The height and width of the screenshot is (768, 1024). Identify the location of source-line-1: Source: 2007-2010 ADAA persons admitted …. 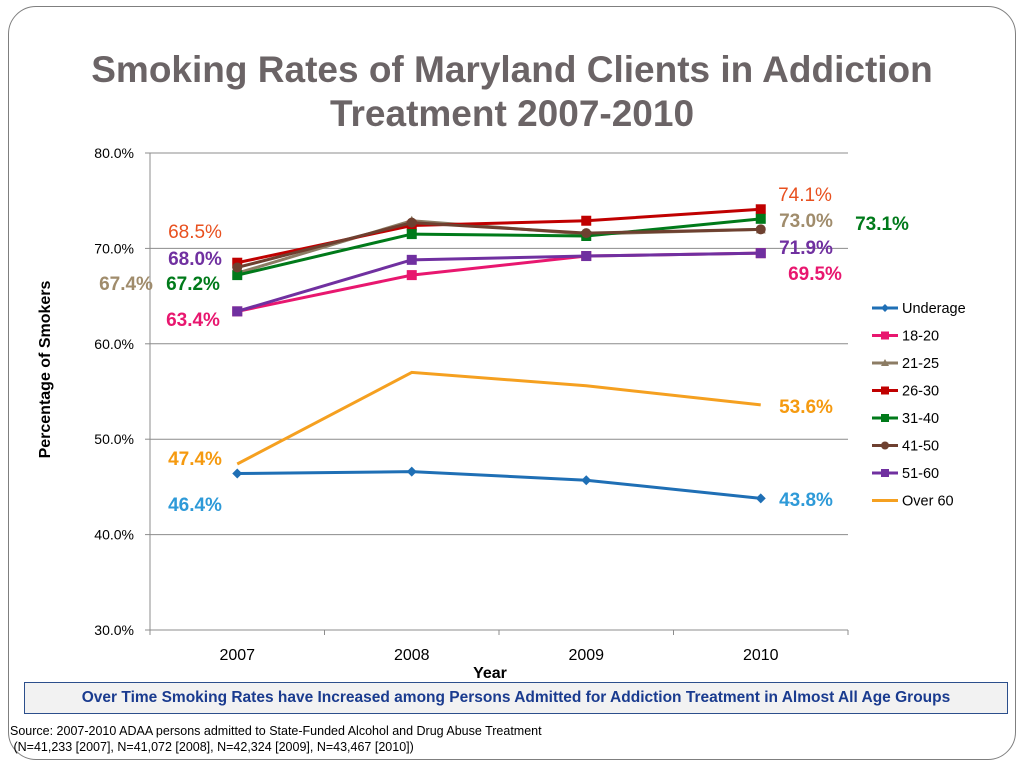
(276, 731).